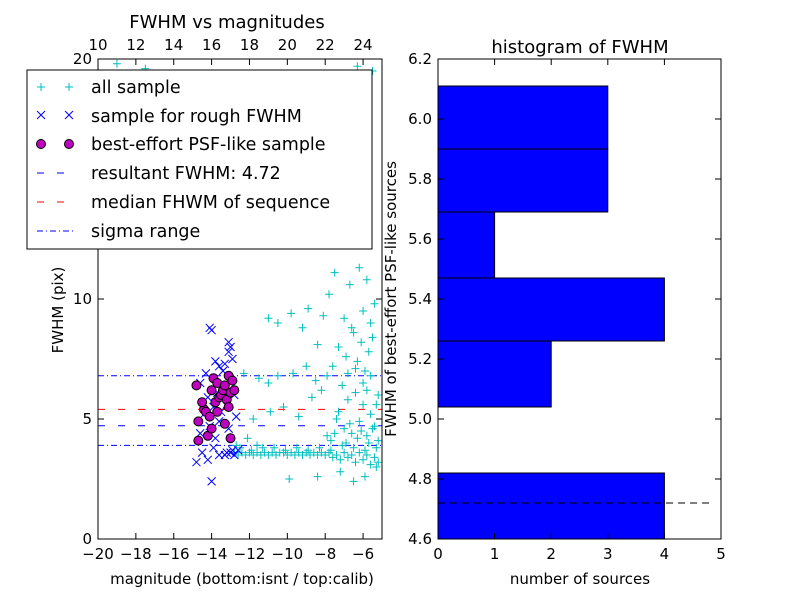 This screenshot has height=600, width=800. I want to click on right-y-axis-label: FWHM of best-effort PSF-like sources, so click(391, 299).